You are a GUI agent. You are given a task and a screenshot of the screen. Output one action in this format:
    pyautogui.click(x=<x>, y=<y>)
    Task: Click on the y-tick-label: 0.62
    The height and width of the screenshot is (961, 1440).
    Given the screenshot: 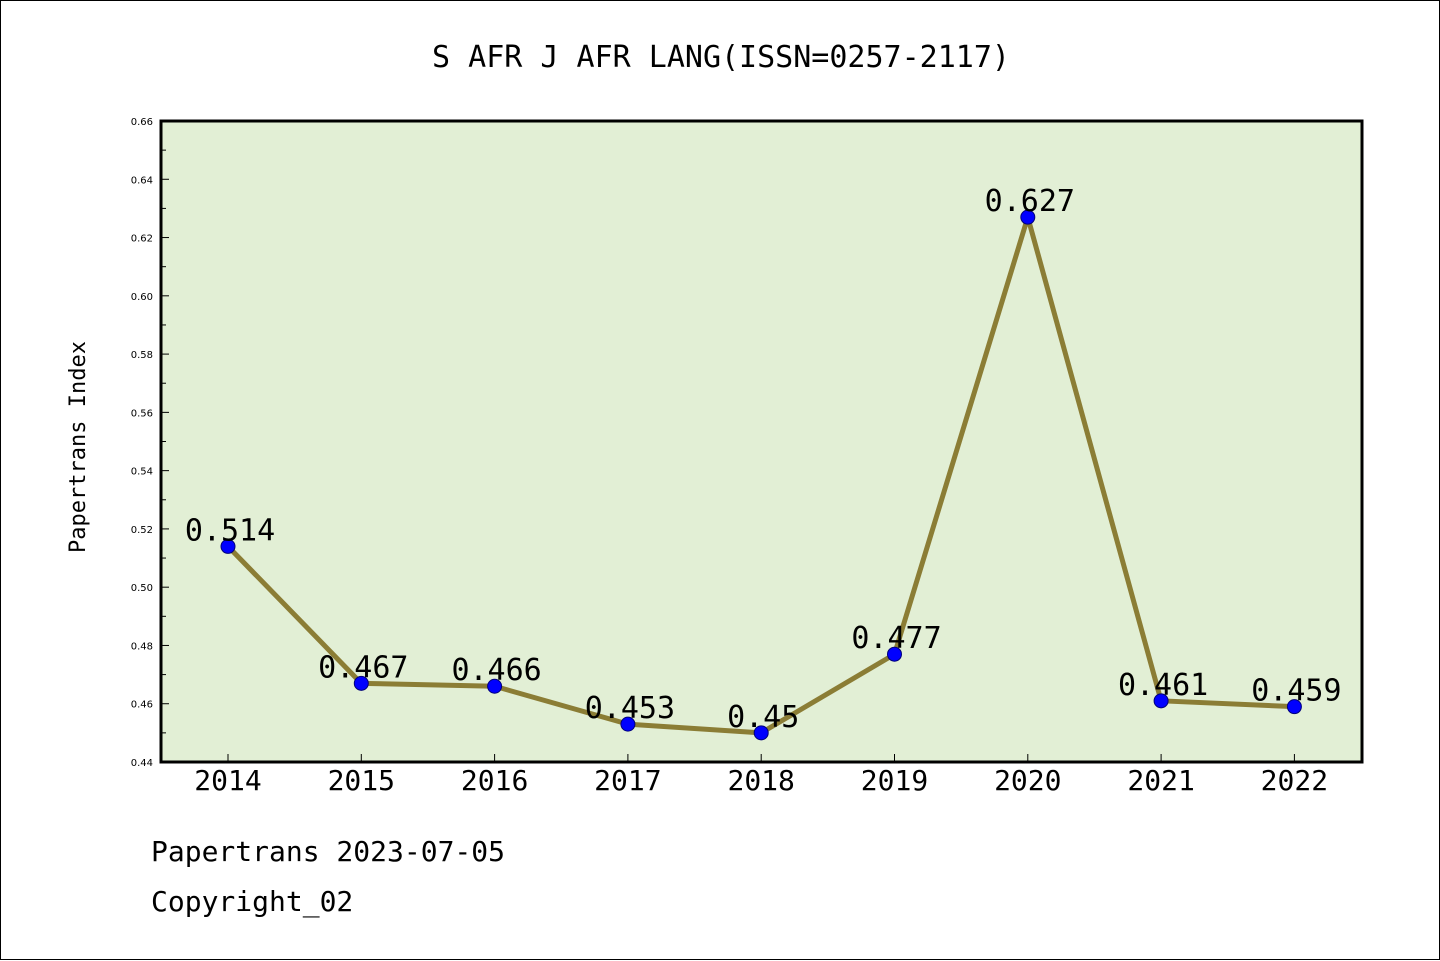 What is the action you would take?
    pyautogui.click(x=142, y=239)
    